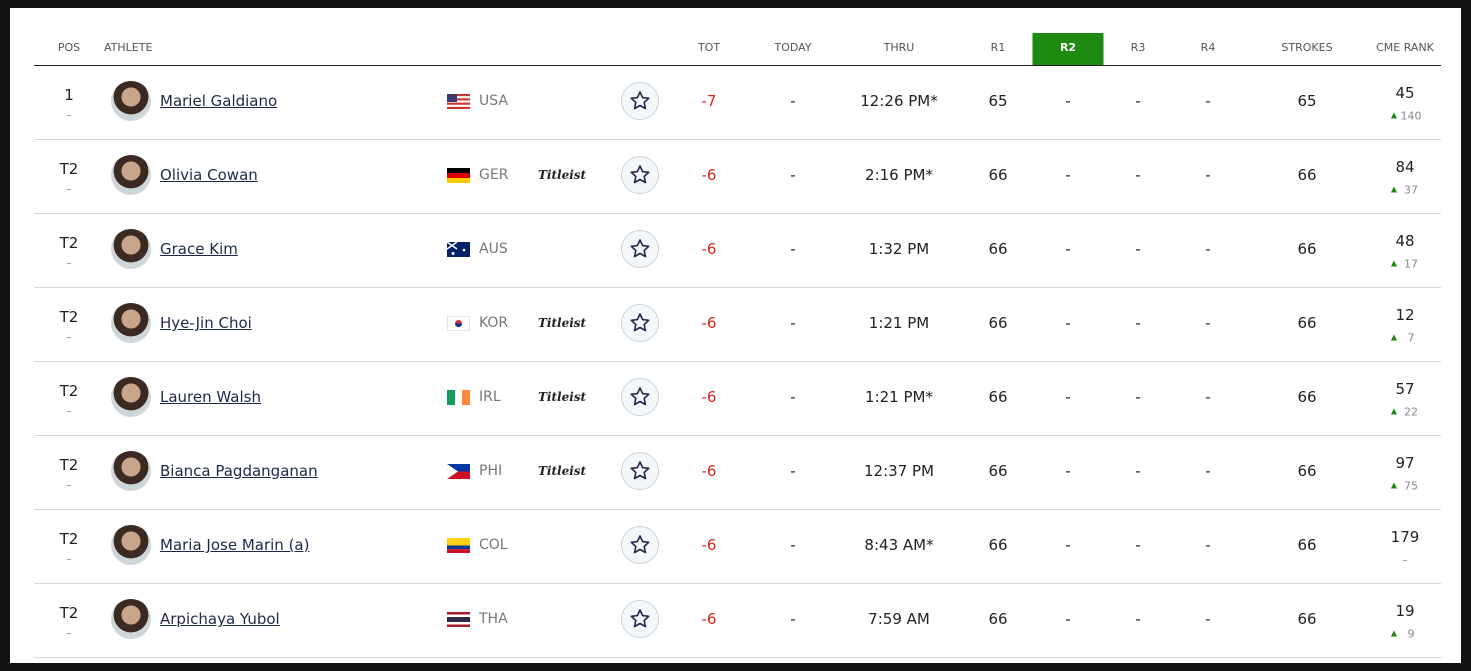 The height and width of the screenshot is (671, 1471). What do you see at coordinates (1138, 47) in the screenshot?
I see `column-header: R3` at bounding box center [1138, 47].